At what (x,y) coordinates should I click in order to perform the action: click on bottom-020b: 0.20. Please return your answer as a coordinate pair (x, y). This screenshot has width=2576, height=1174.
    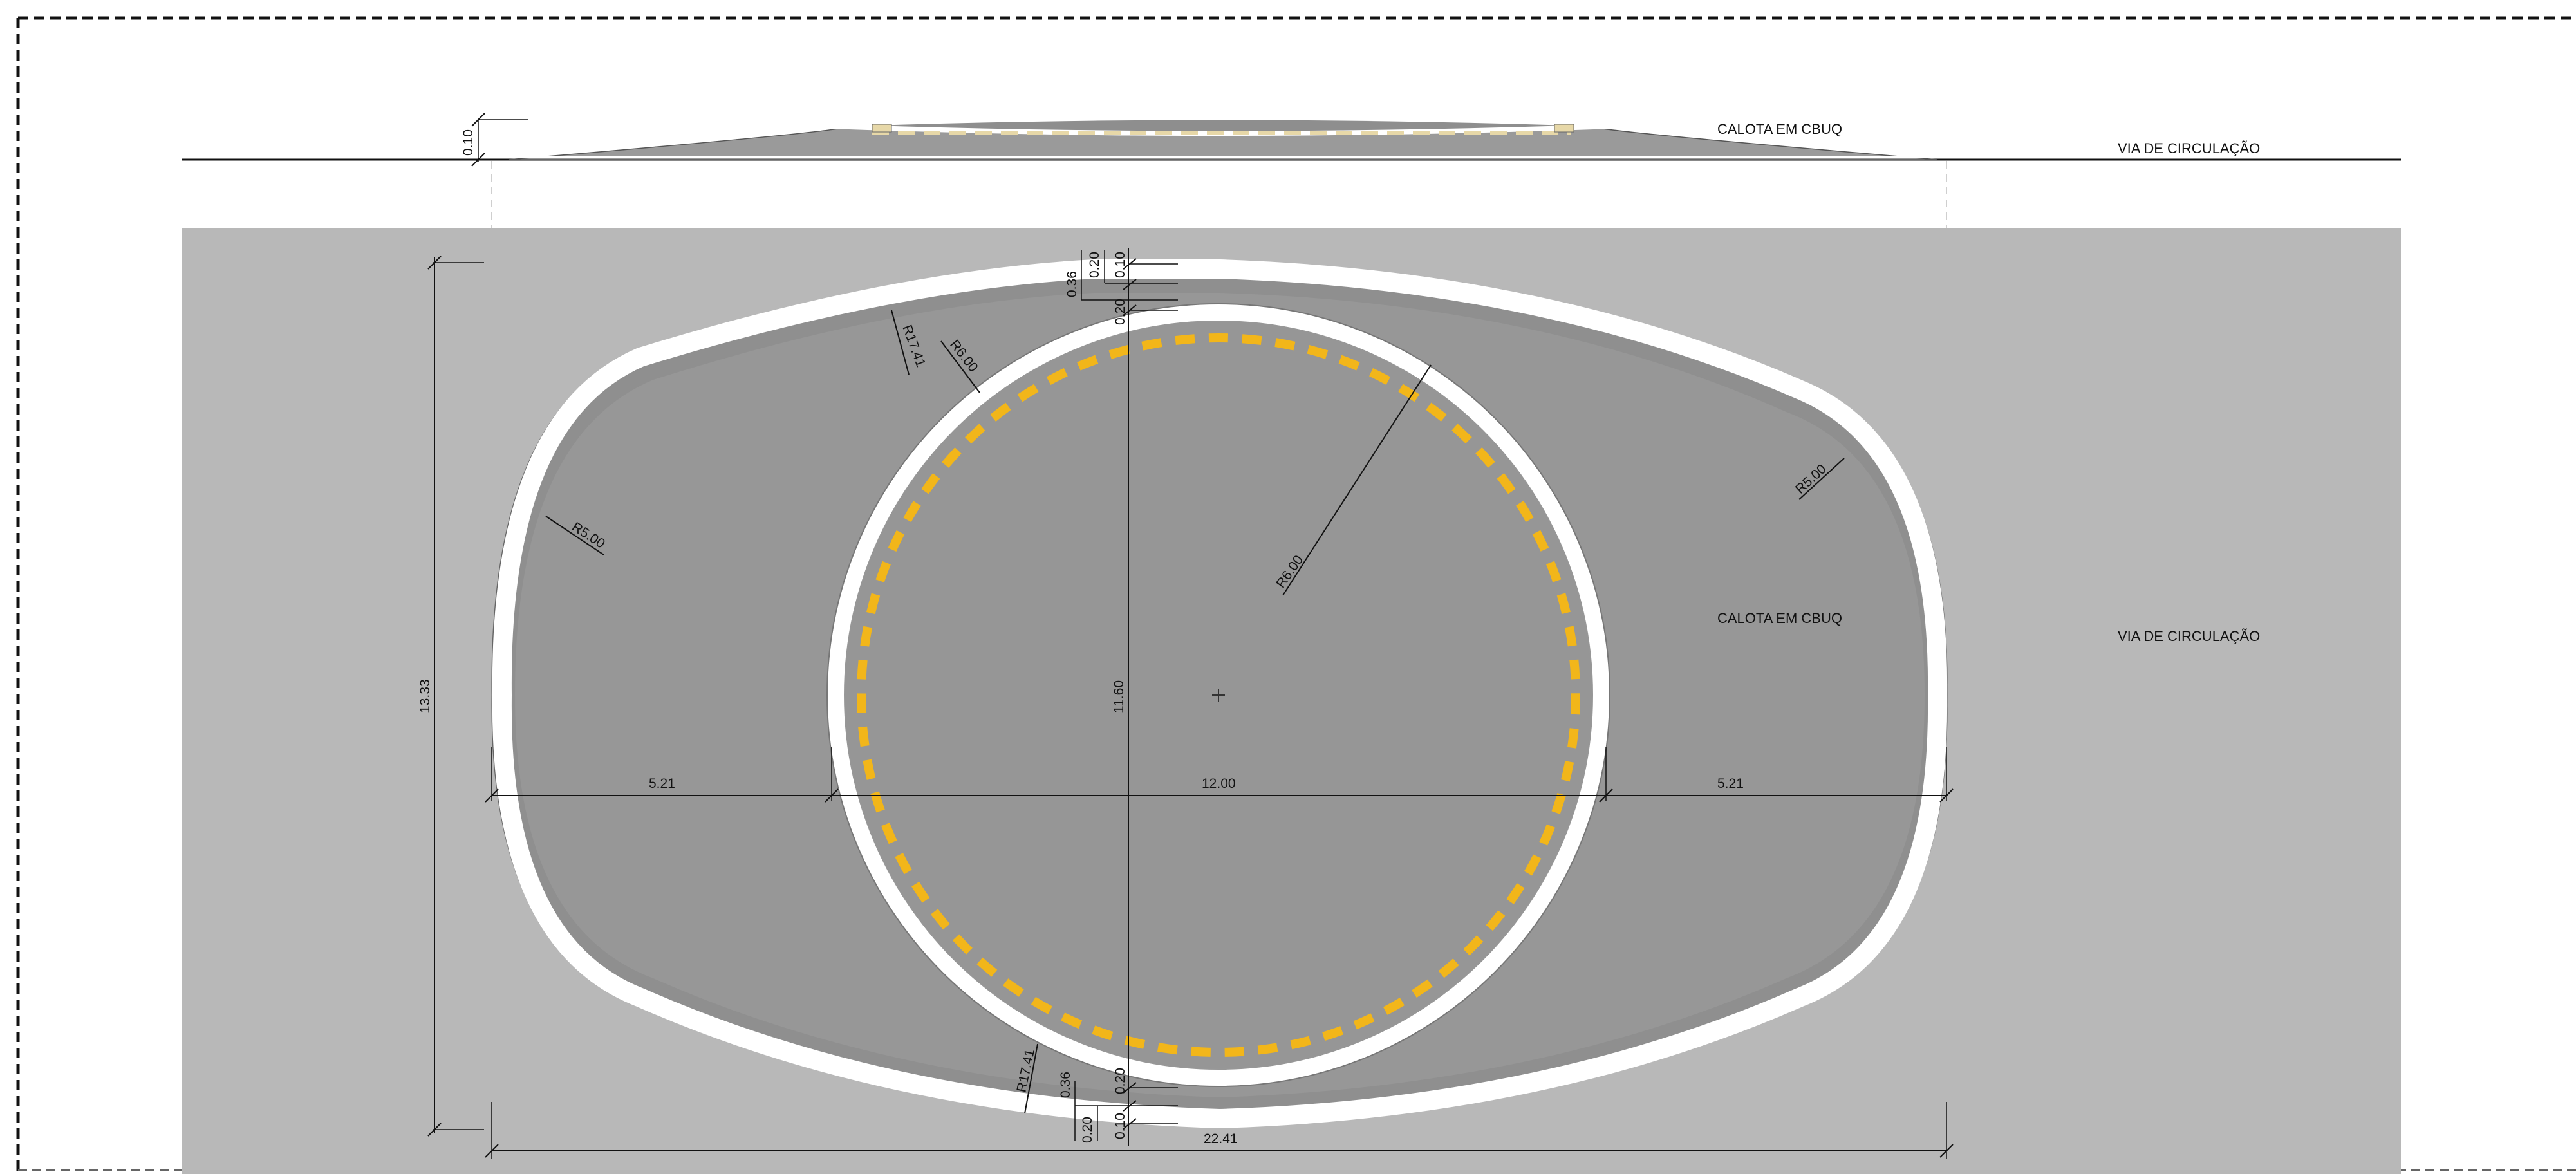
    Looking at the image, I should click on (1087, 1130).